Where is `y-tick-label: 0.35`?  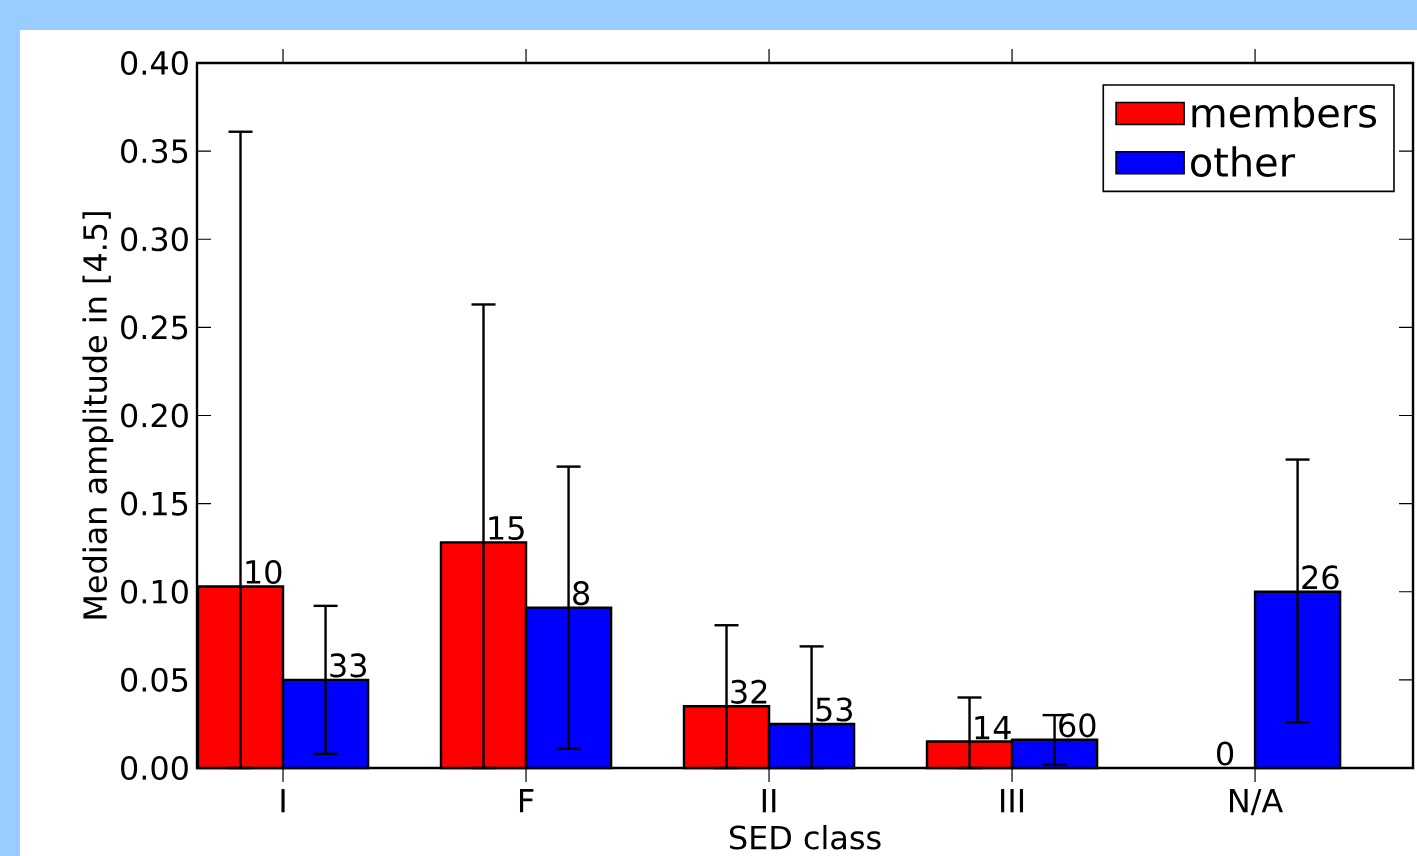
y-tick-label: 0.35 is located at coordinates (154, 151).